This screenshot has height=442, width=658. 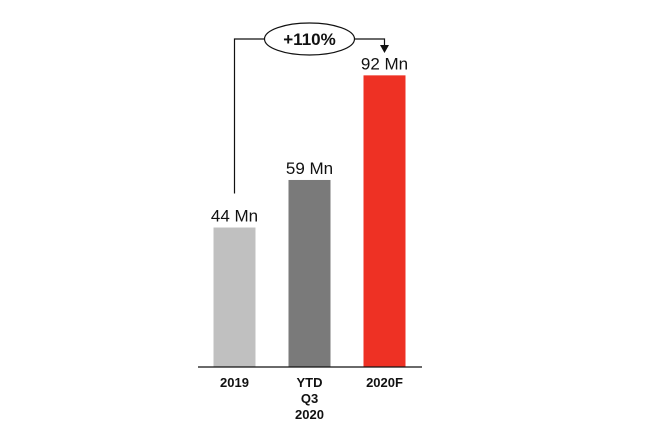 What do you see at coordinates (309, 273) in the screenshot?
I see `bar-ytd-q3-2020` at bounding box center [309, 273].